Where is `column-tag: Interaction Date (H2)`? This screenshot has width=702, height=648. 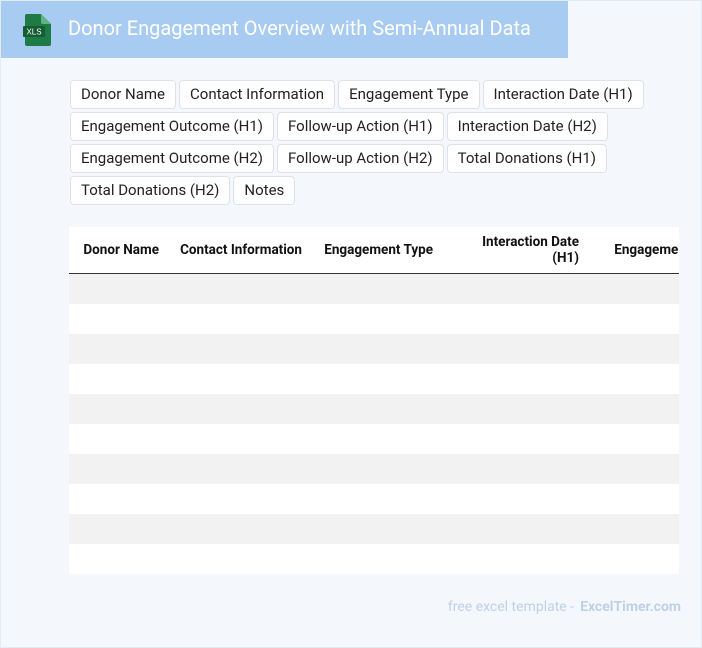
column-tag: Interaction Date (H2) is located at coordinates (527, 126).